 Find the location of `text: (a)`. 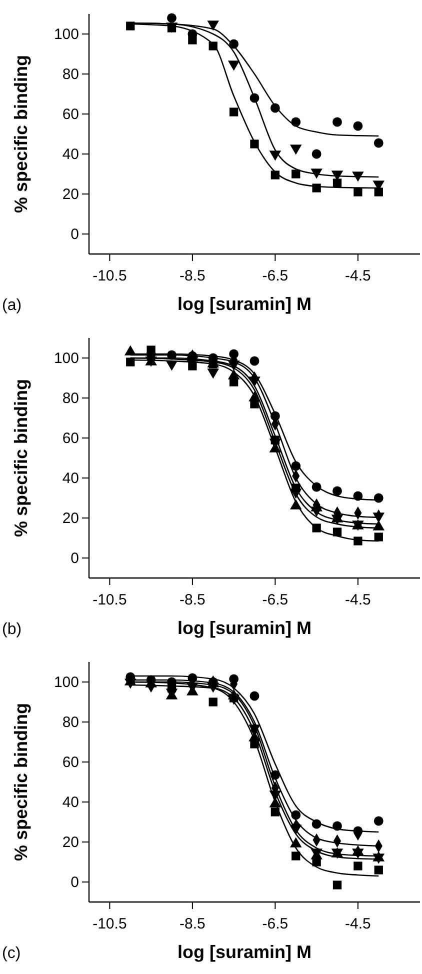

text: (a) is located at coordinates (12, 305).